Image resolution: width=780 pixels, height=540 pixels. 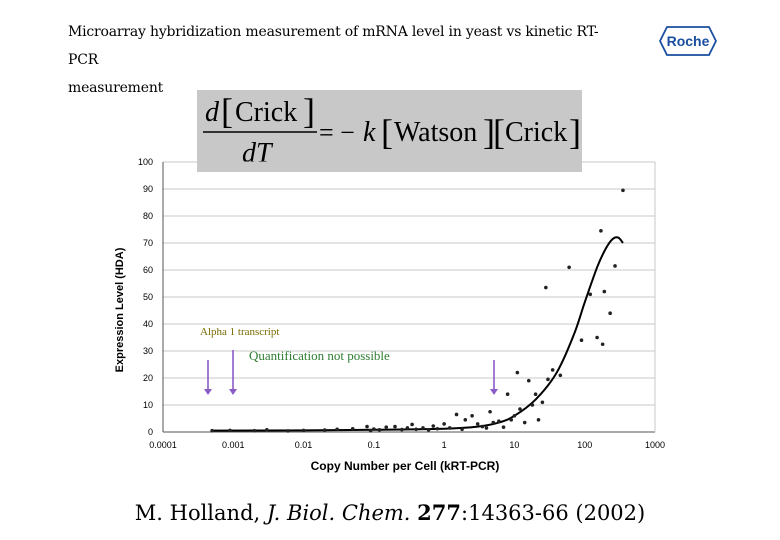 I want to click on eq-dT: dT, so click(x=258, y=153).